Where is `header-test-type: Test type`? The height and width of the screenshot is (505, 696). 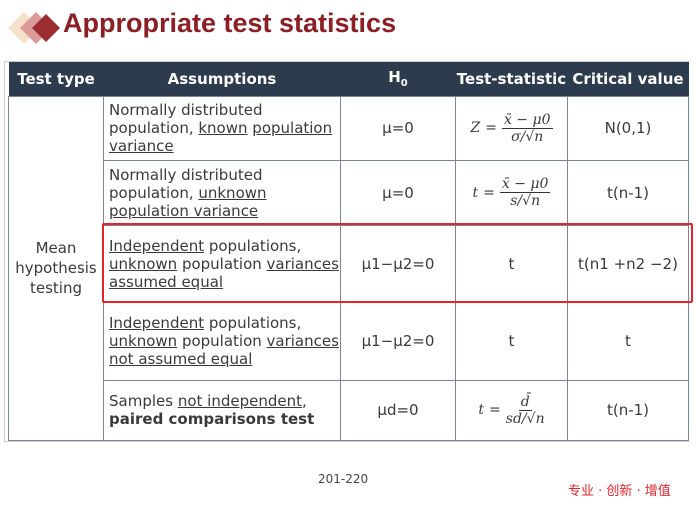 header-test-type: Test type is located at coordinates (56, 79).